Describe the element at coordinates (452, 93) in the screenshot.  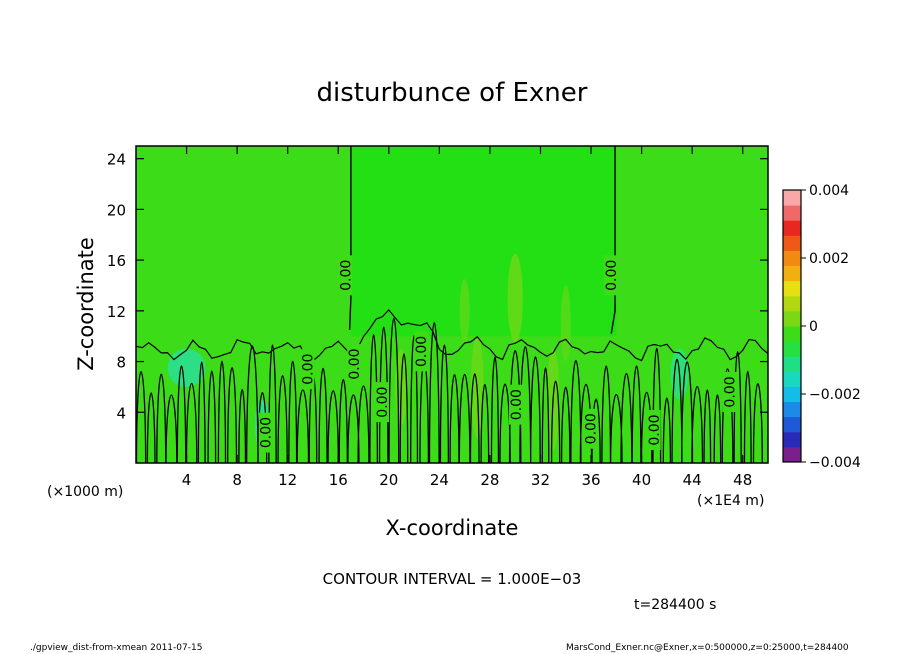
I see `chart-title: disturbunce of Exner` at that location.